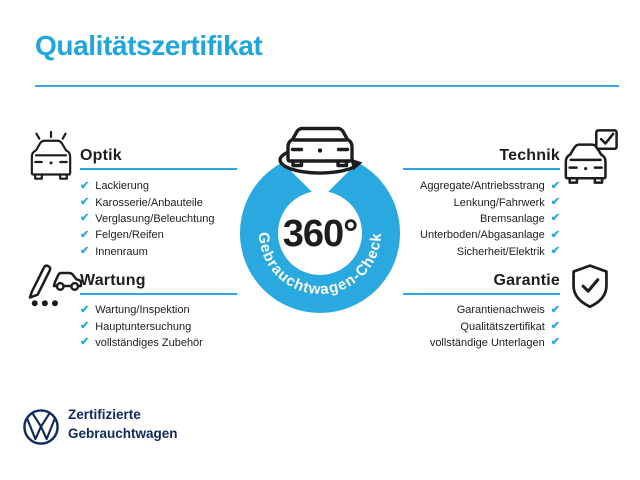 The image size is (640, 480). I want to click on item-label: Lenkung/Fahrwerk, so click(499, 202).